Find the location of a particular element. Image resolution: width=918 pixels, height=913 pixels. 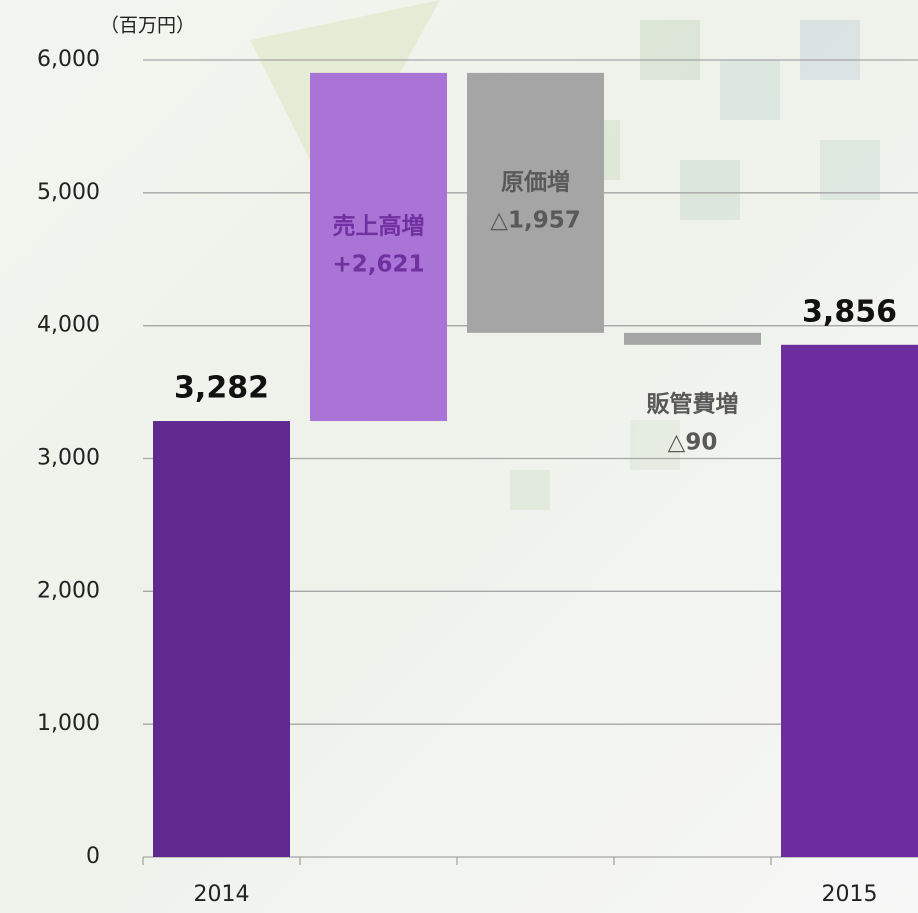

y-tick-label: 6,000 is located at coordinates (68, 59).